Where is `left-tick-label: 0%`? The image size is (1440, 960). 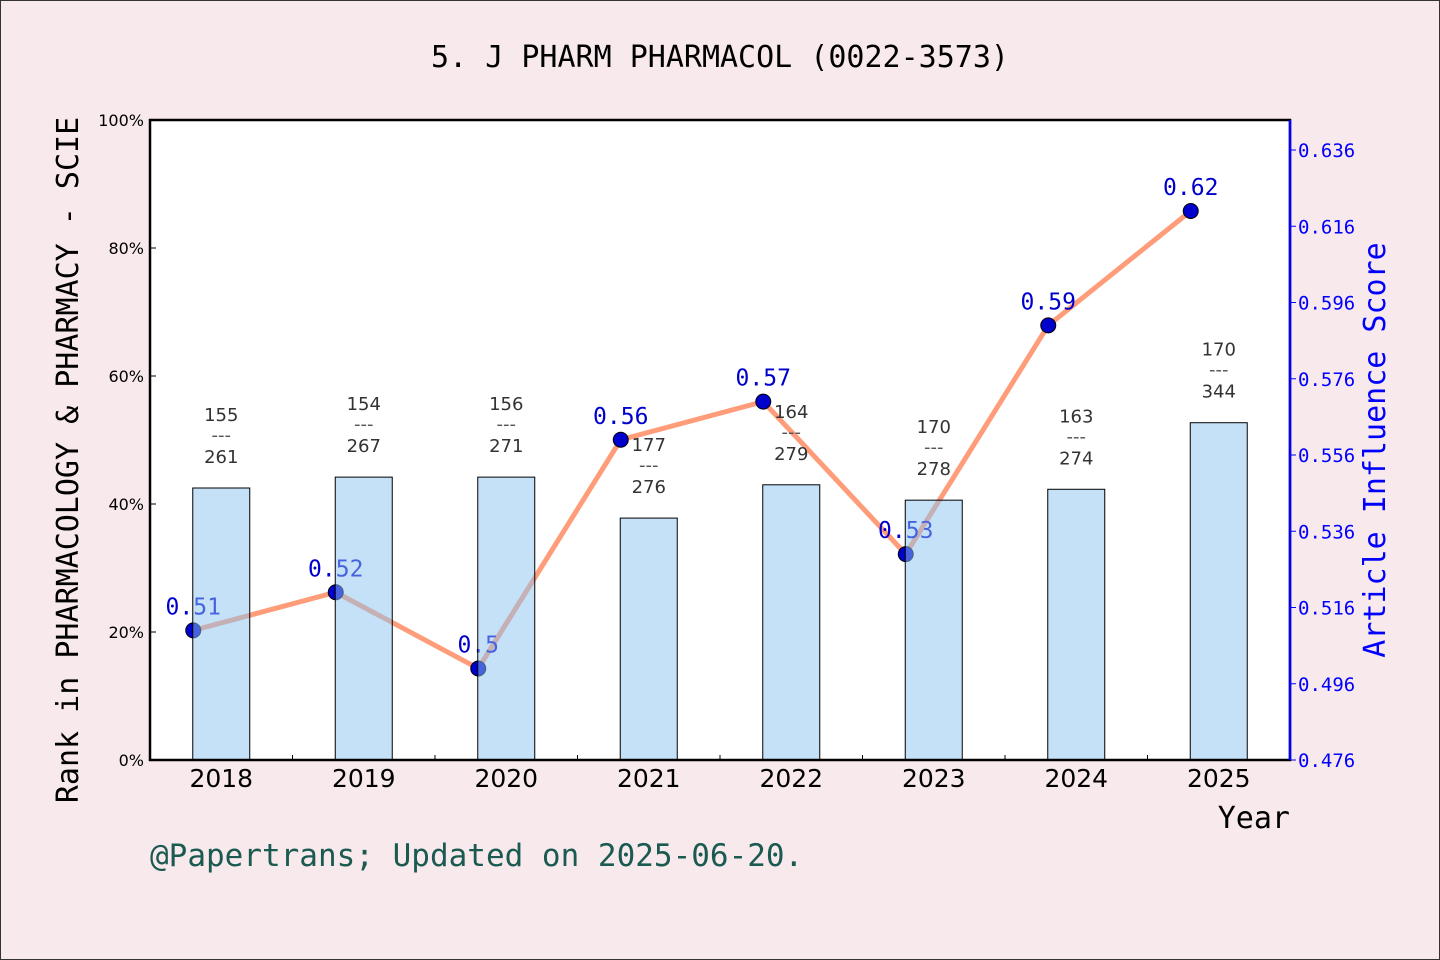 left-tick-label: 0% is located at coordinates (131, 760).